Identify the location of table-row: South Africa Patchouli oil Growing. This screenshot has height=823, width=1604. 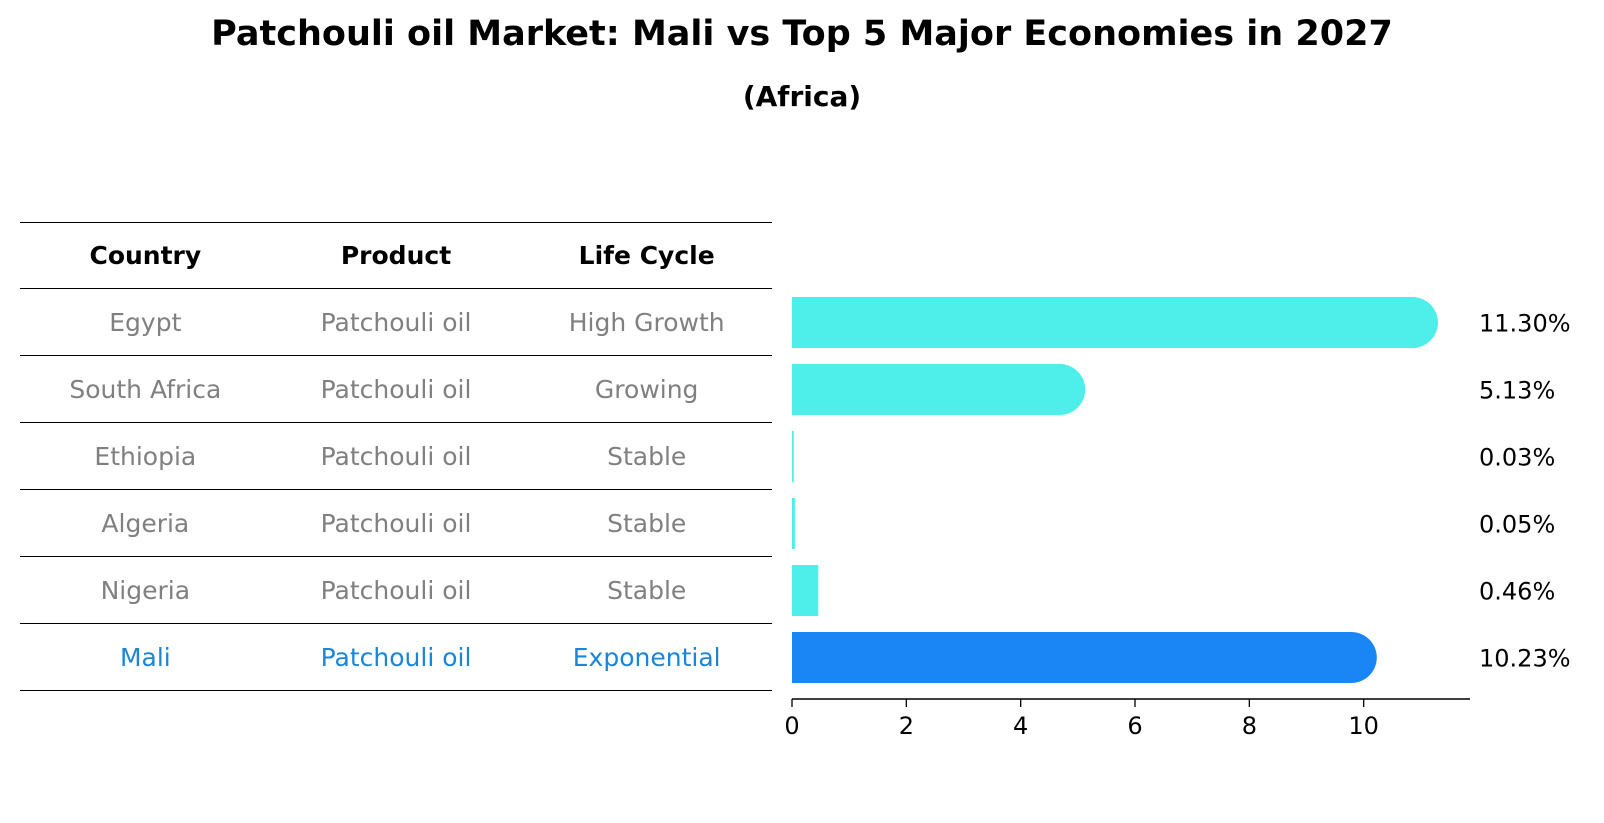
(396, 389).